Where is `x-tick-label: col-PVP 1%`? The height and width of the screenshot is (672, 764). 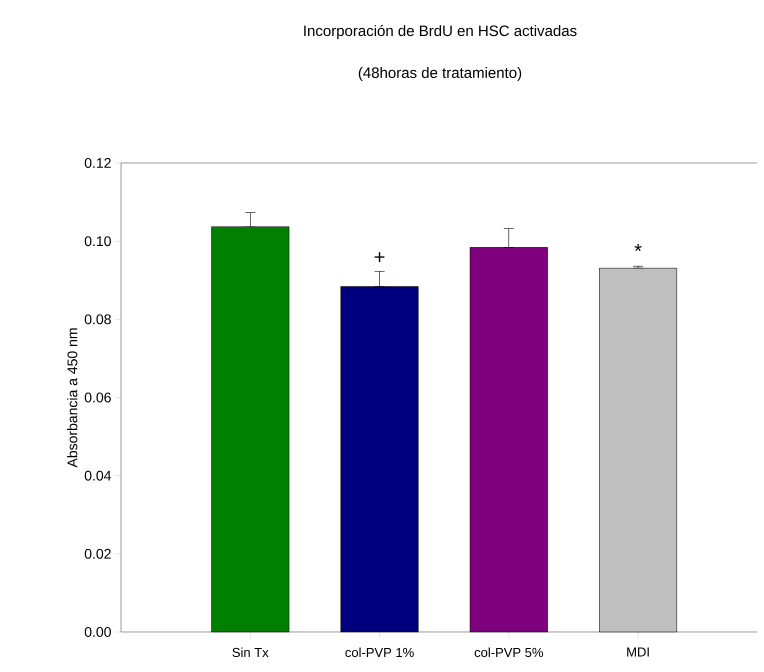 x-tick-label: col-PVP 1% is located at coordinates (379, 653).